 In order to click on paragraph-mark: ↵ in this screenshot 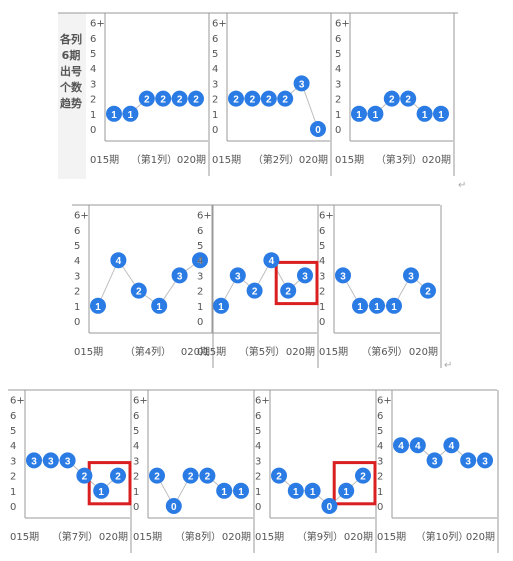, I will do `click(462, 185)`.